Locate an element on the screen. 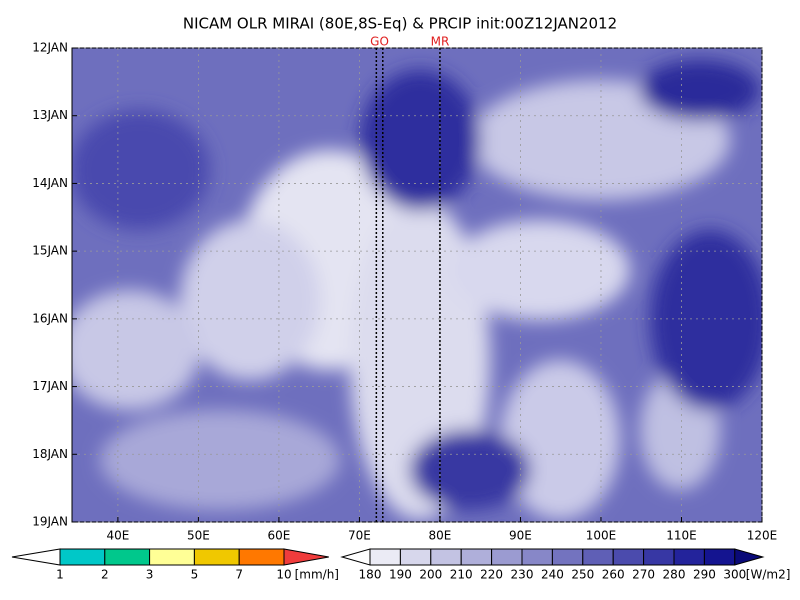 The height and width of the screenshot is (600, 800). colorbar-label: 3 is located at coordinates (150, 575).